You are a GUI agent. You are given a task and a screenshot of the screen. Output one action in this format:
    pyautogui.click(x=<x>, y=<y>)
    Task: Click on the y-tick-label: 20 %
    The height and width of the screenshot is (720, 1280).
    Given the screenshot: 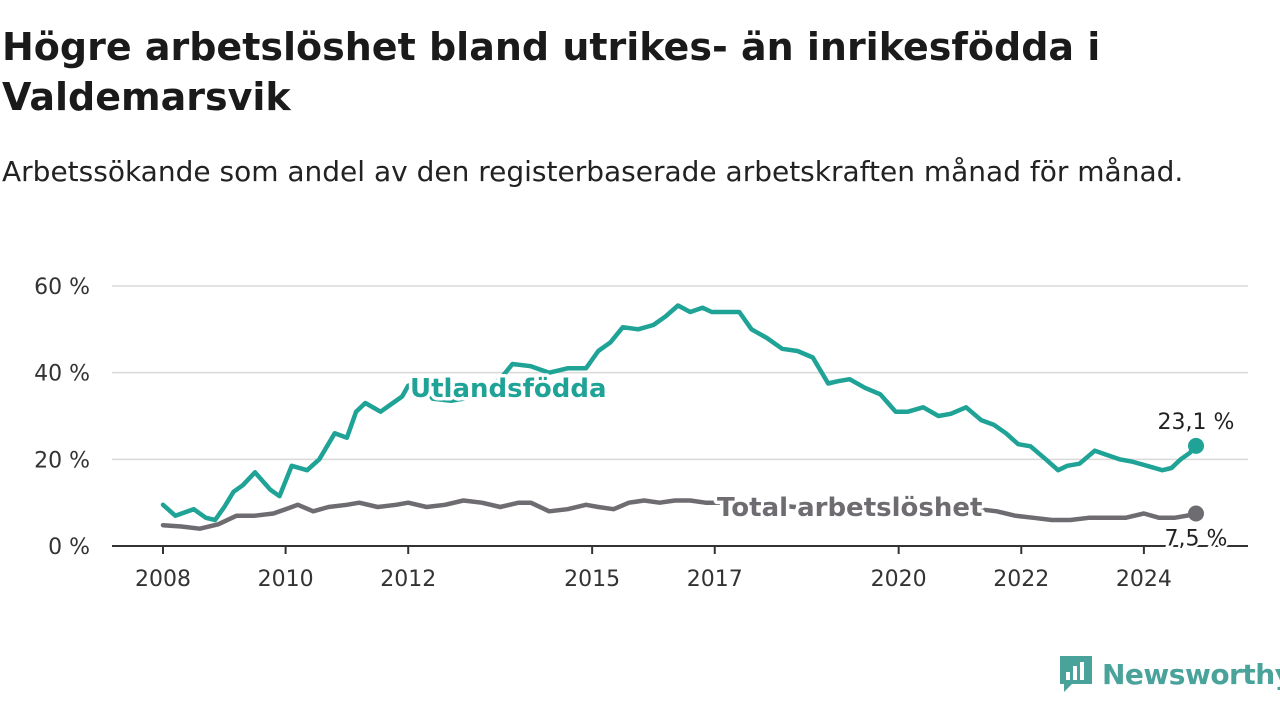 What is the action you would take?
    pyautogui.click(x=62, y=460)
    